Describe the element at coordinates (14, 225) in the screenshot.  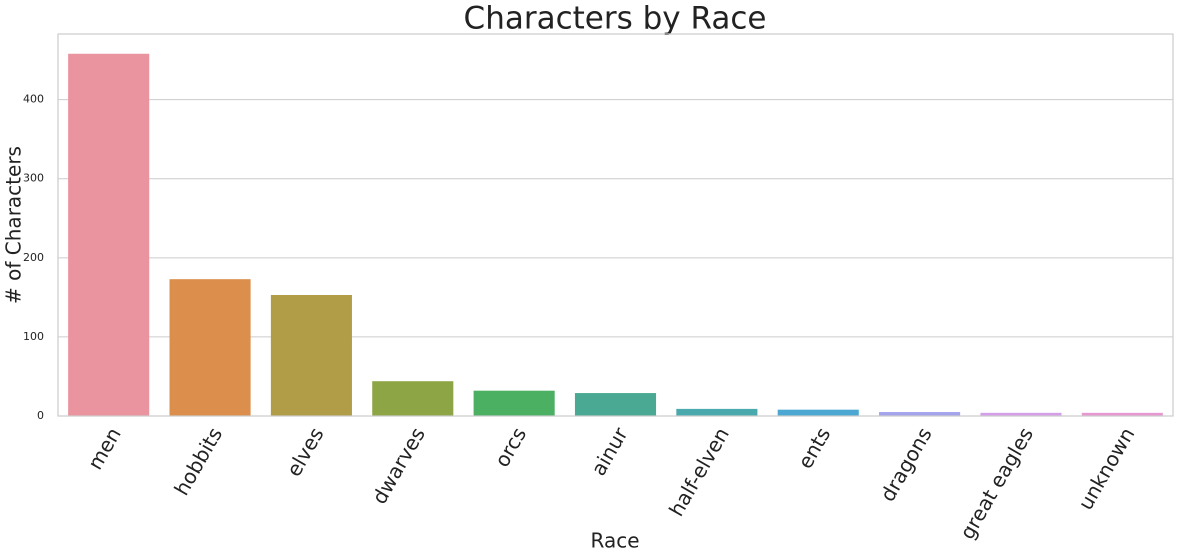
I see `y-axis-label: # of Characters` at that location.